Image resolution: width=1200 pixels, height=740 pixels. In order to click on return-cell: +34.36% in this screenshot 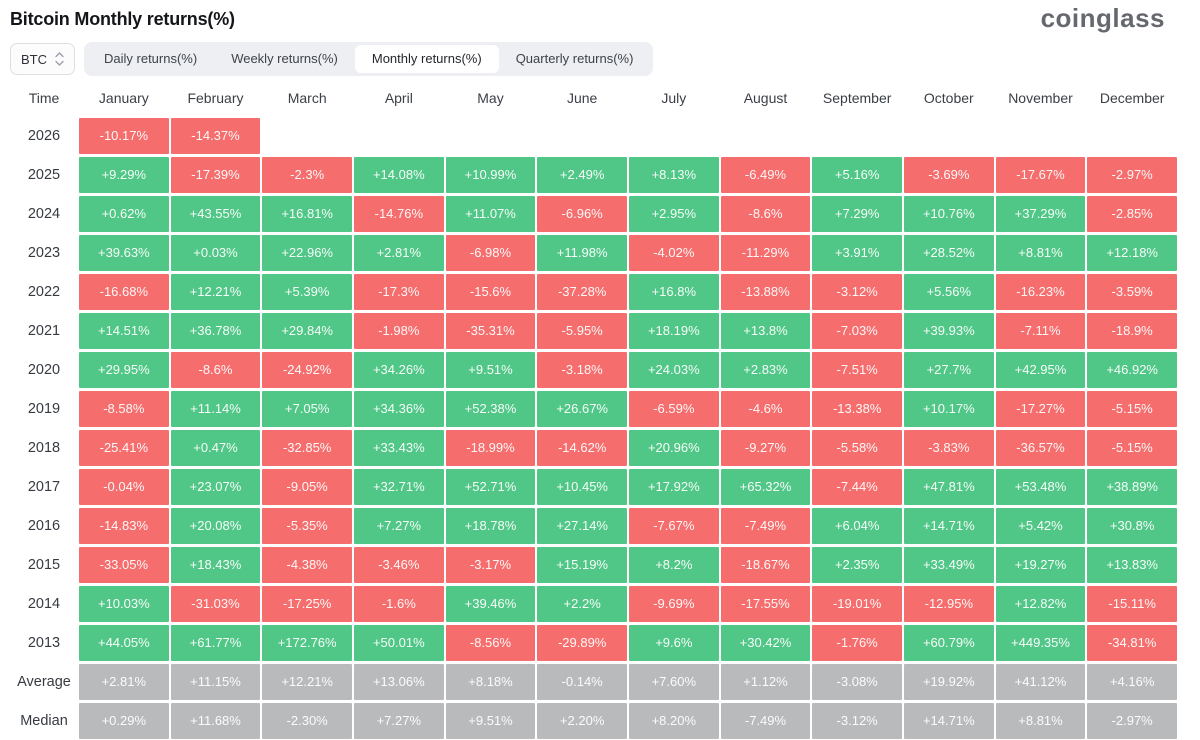, I will do `click(398, 408)`.